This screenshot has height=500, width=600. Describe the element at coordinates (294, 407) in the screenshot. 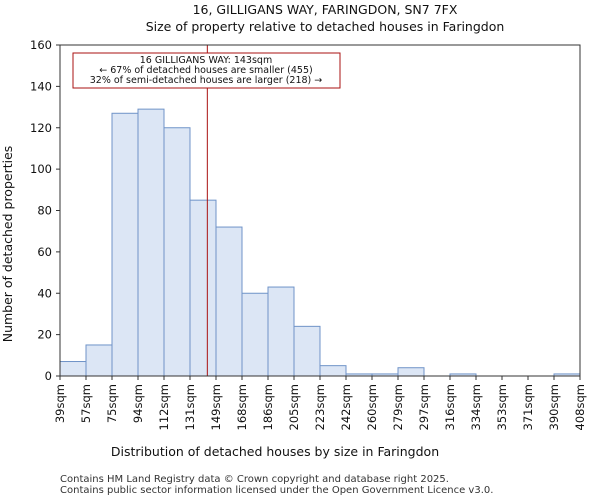

I see `x-tick-label-205sqm: 205sqm` at that location.